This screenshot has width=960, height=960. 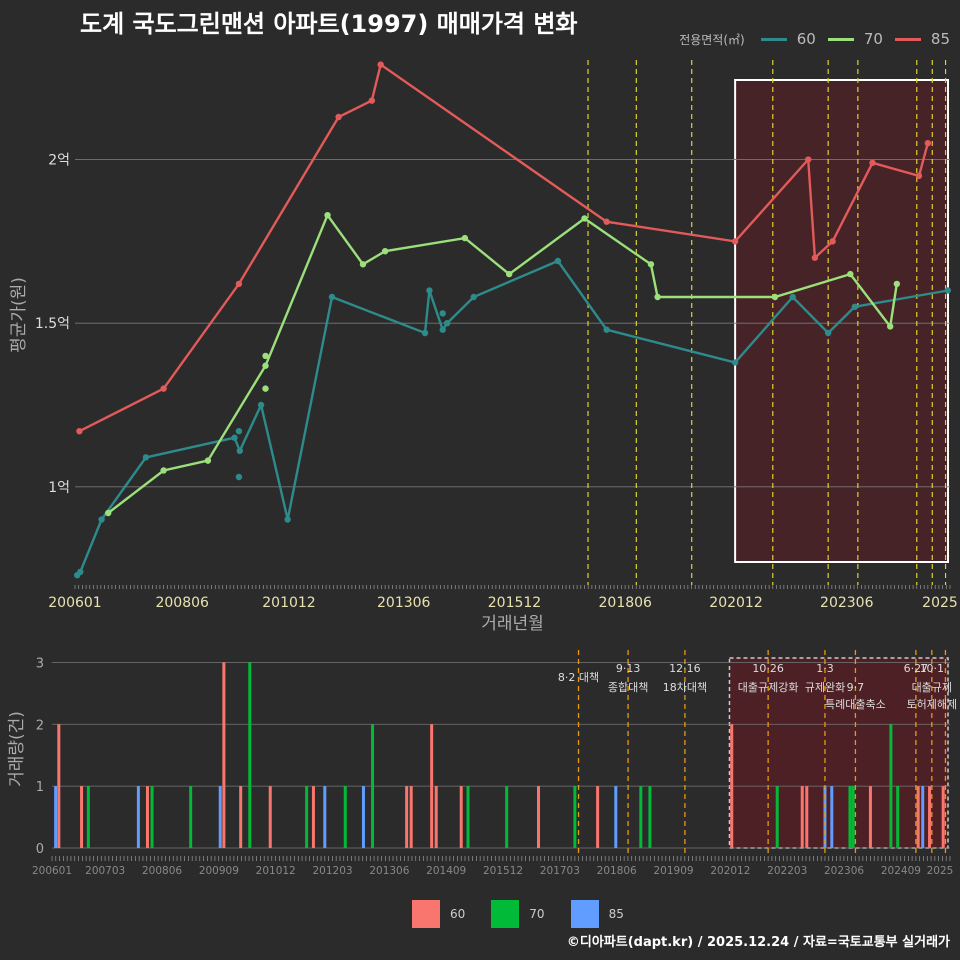 What do you see at coordinates (932, 687) in the screenshot?
I see `policy-label: 대출규제` at bounding box center [932, 687].